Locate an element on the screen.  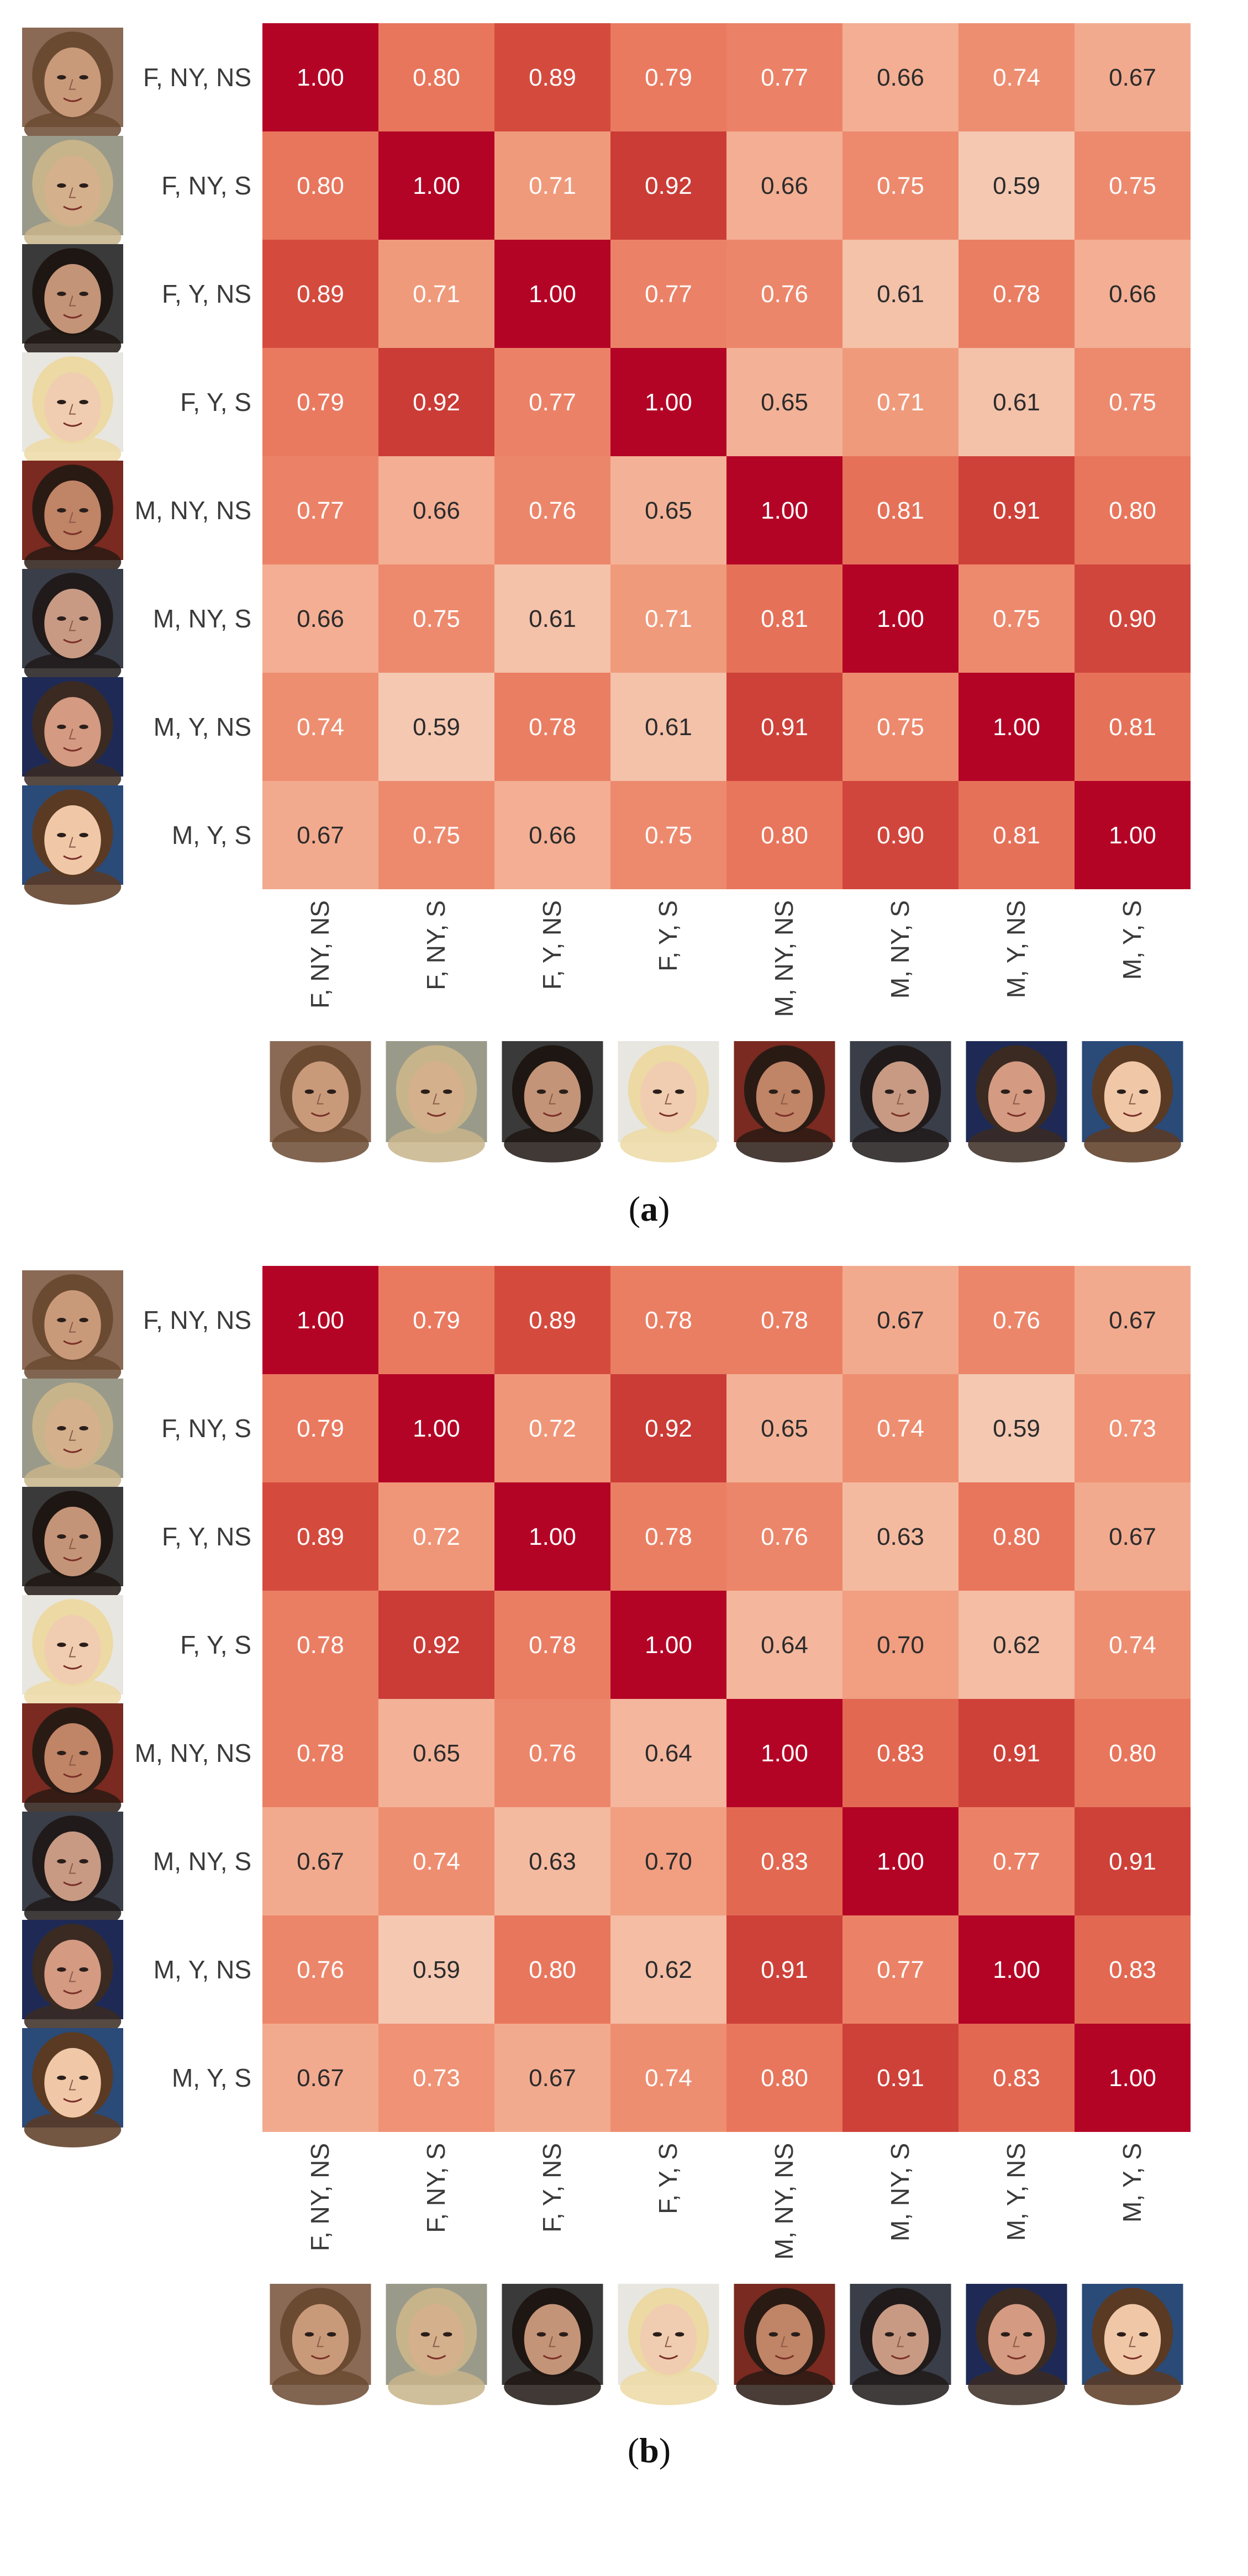
heatmap-b-cell-r4-c1 is located at coordinates (436, 1753).